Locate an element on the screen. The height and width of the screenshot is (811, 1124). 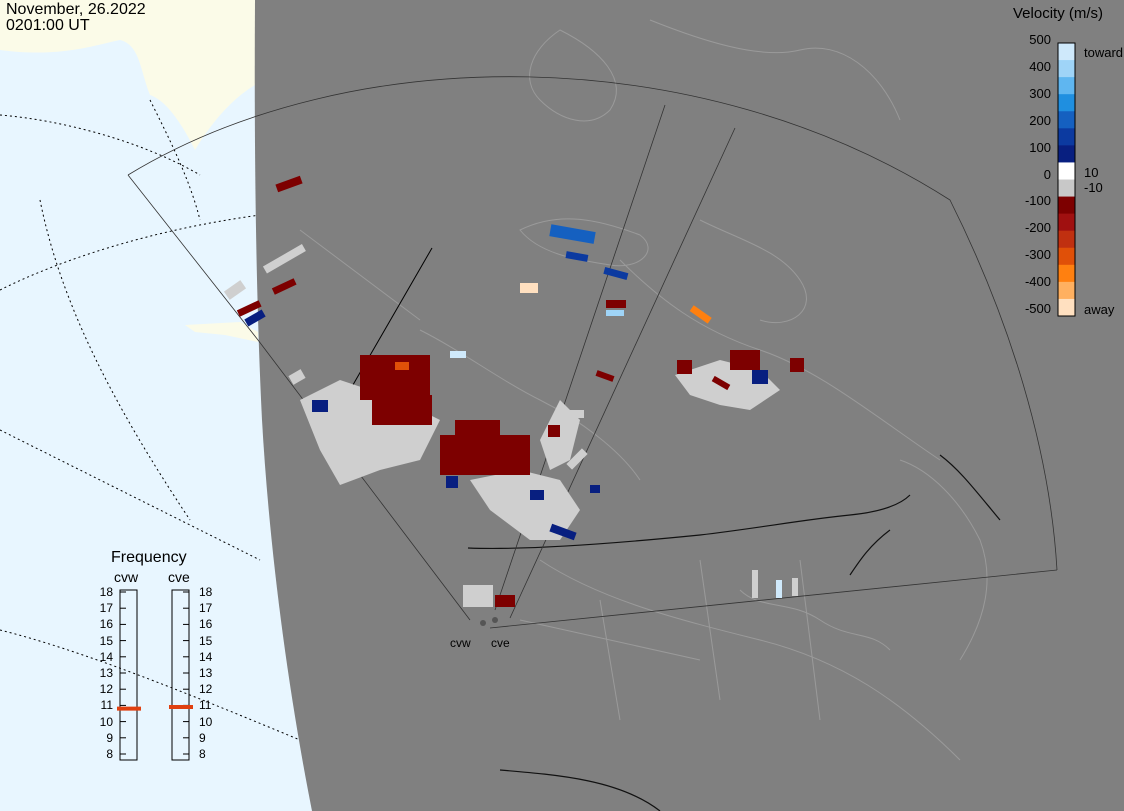
time-label: 0201:00 UT is located at coordinates (48, 25).